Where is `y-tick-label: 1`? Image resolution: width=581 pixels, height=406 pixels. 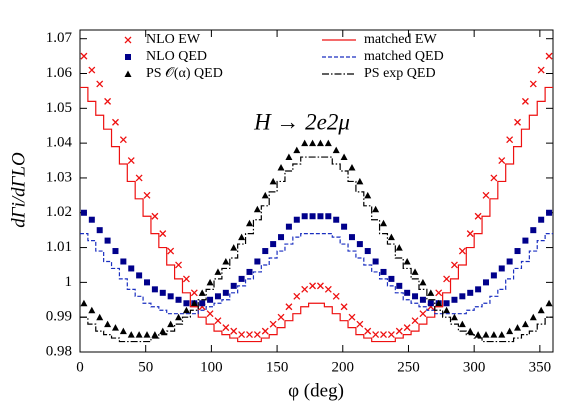
y-tick-label: 1 is located at coordinates (69, 282).